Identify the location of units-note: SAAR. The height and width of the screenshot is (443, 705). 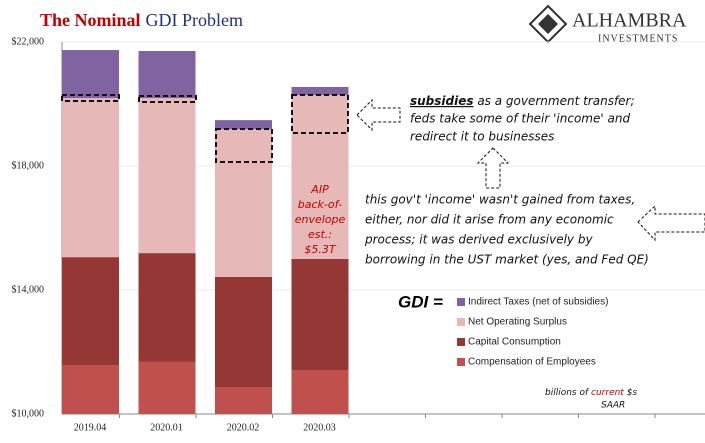
(613, 406).